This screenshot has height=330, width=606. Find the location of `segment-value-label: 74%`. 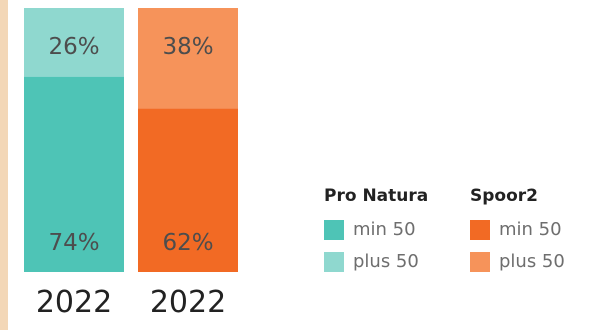

segment-value-label: 74% is located at coordinates (74, 243).